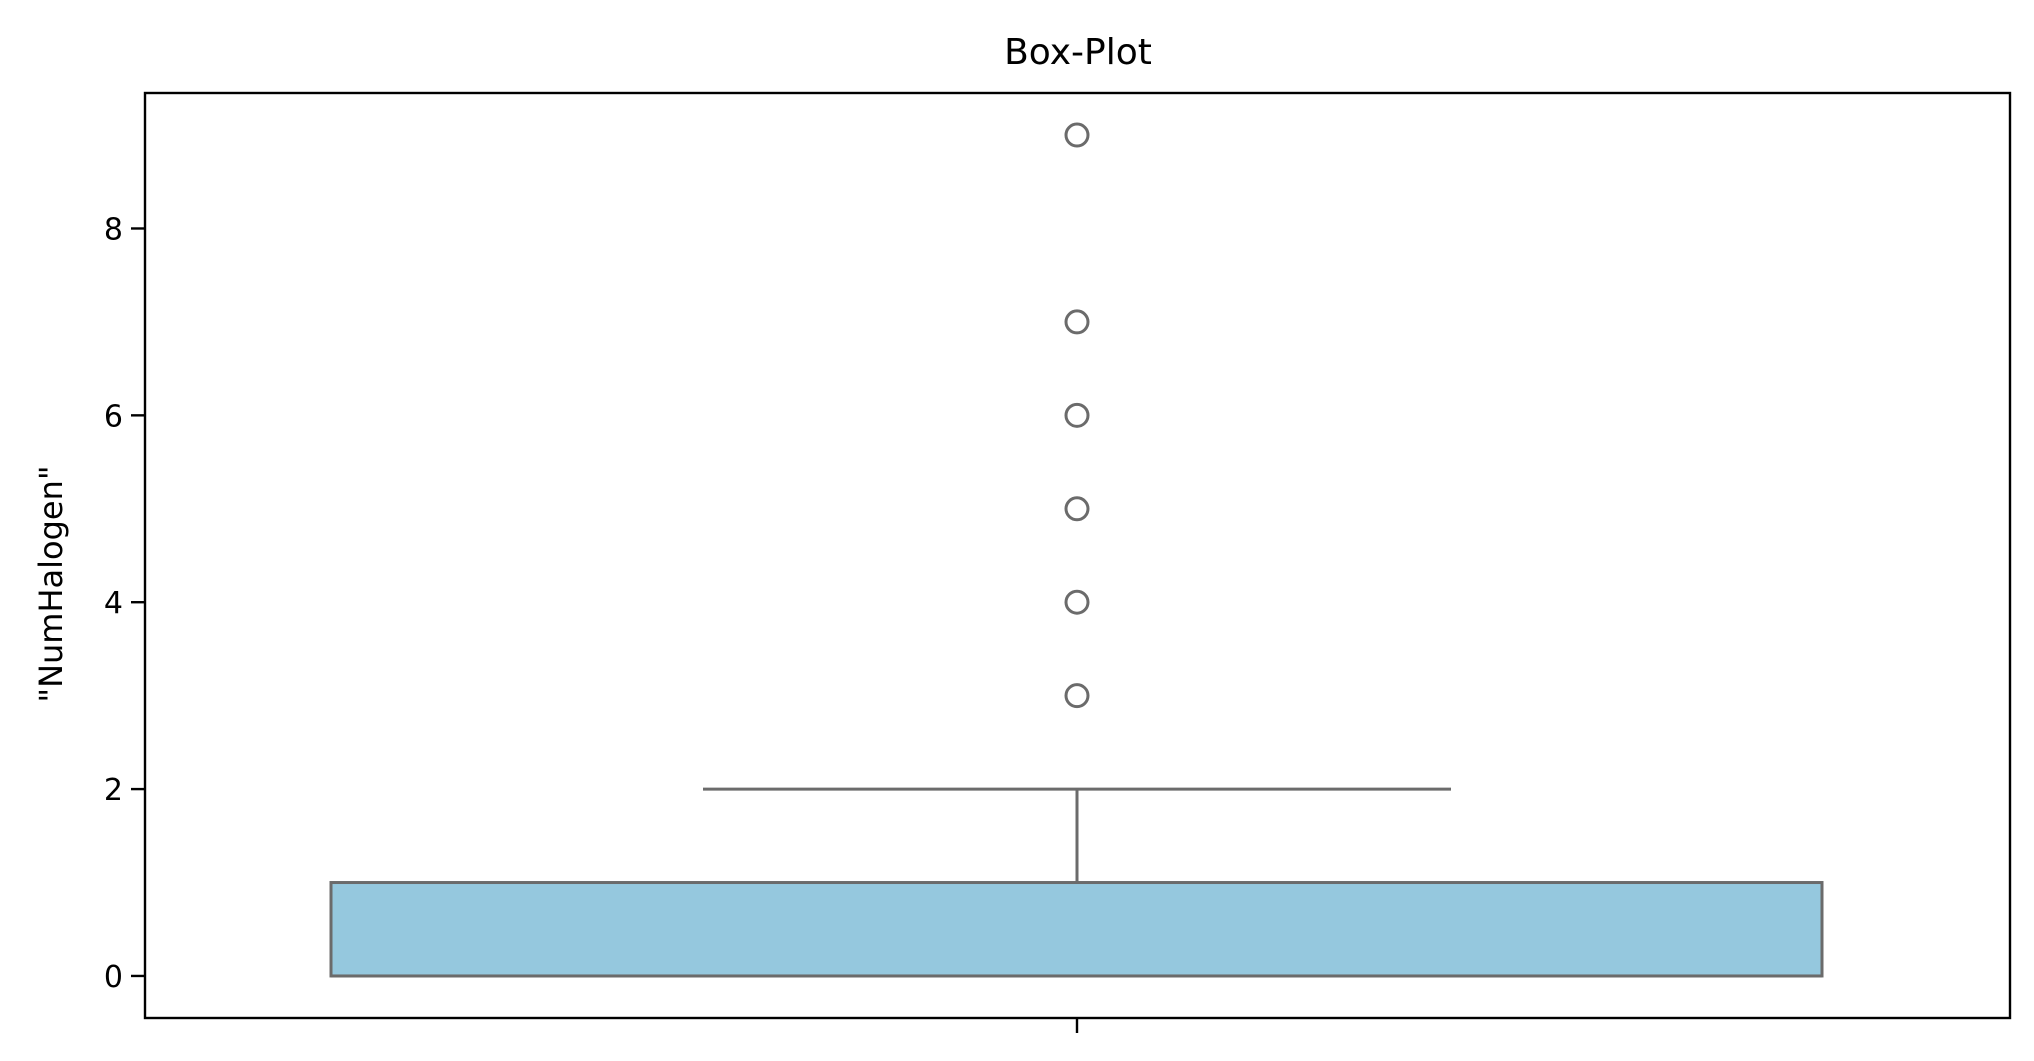 The image size is (2034, 1061). What do you see at coordinates (113, 603) in the screenshot?
I see `y-tick-label-4: 4` at bounding box center [113, 603].